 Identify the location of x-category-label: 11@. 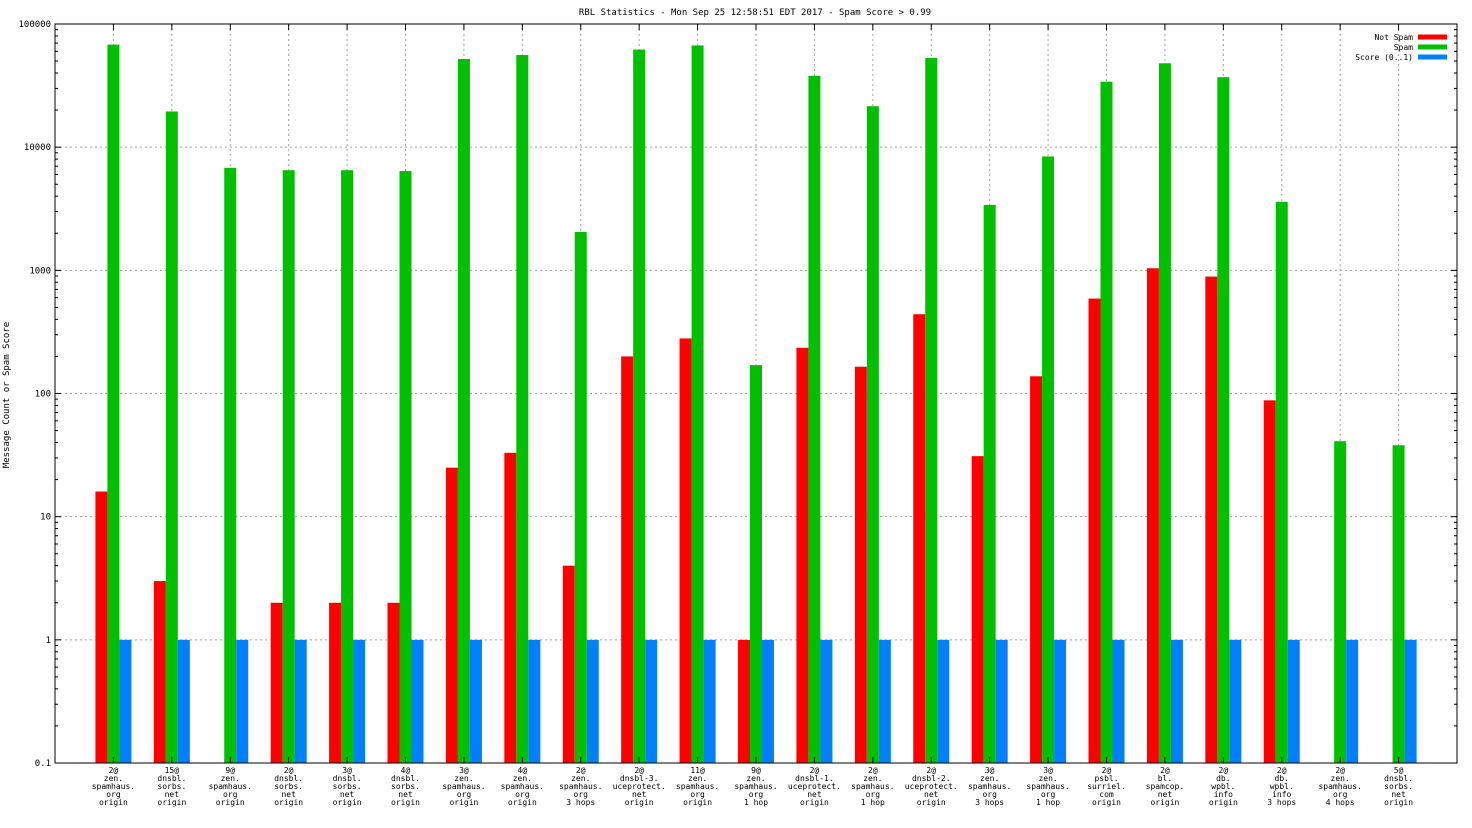
(697, 770).